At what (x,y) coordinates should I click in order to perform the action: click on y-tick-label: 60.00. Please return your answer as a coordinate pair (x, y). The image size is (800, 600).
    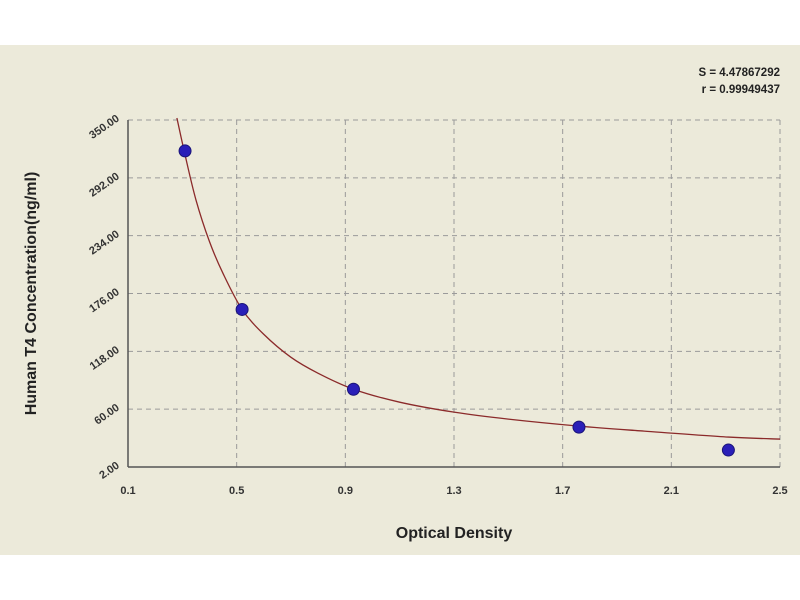
    Looking at the image, I should click on (106, 415).